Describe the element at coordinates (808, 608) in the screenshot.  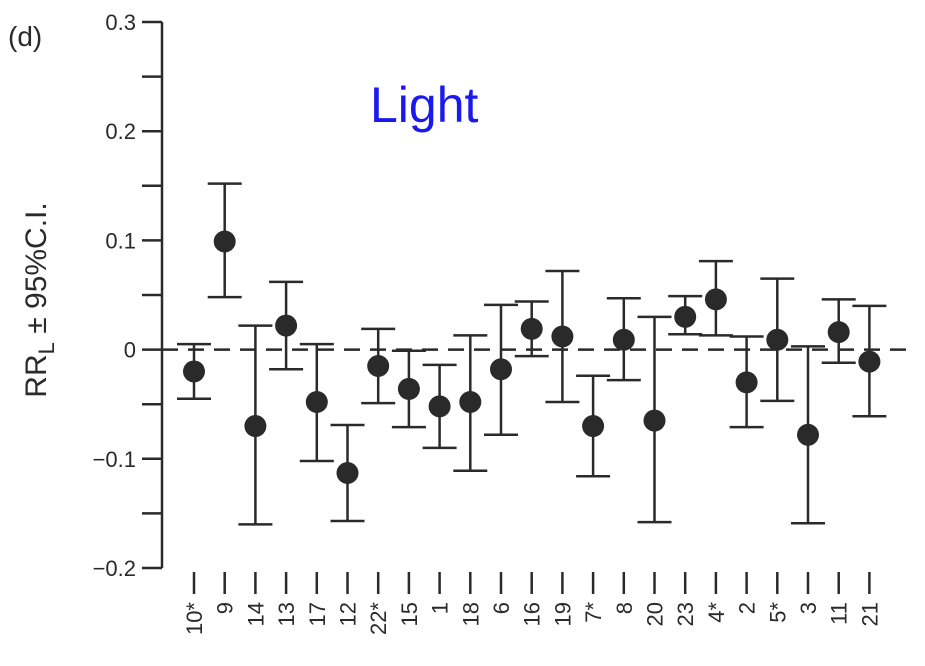
I see `x-category-label: 3` at that location.